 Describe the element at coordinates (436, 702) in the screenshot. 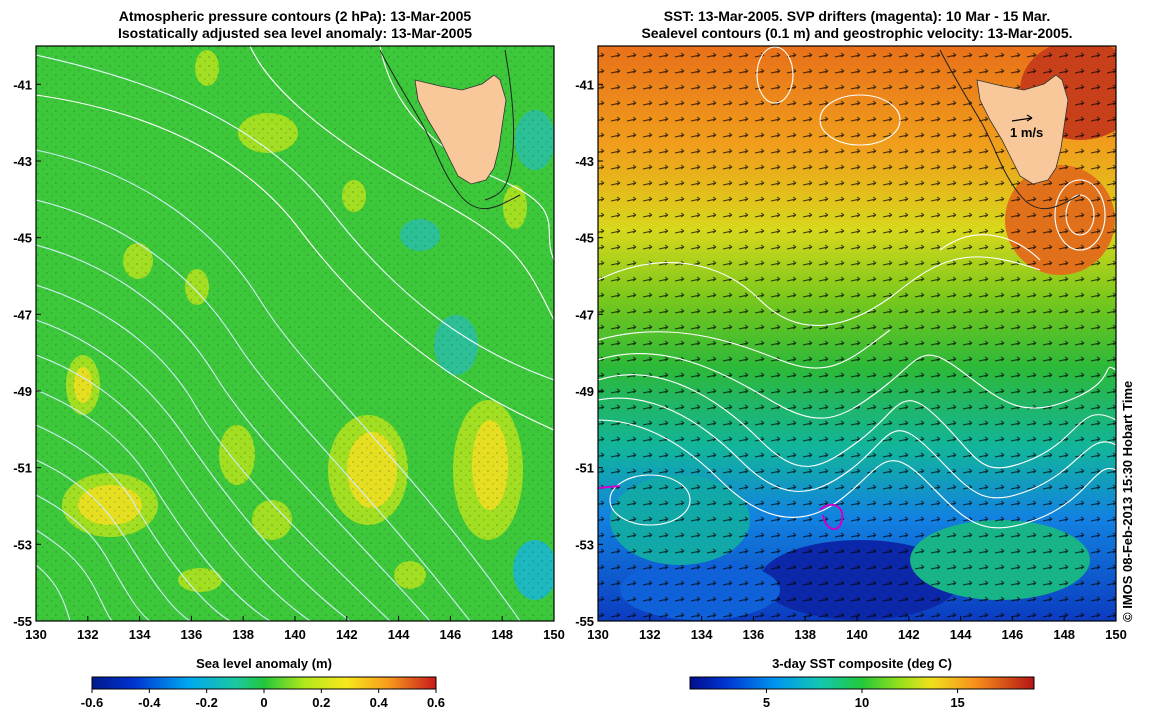

I see `colorbar-tick-label: 0.6` at that location.